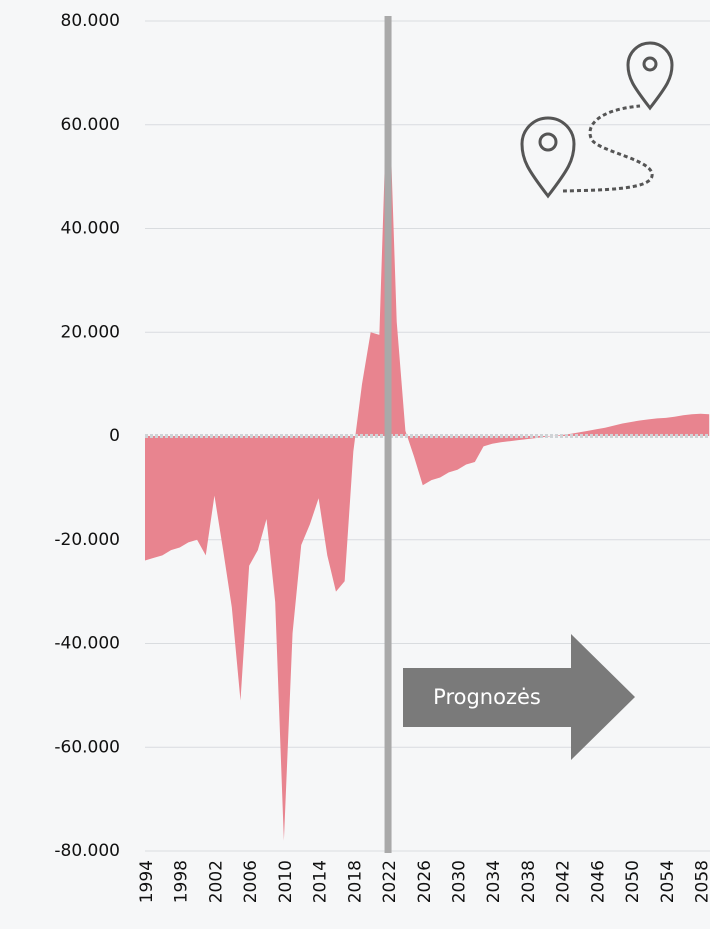  I want to click on y-tick-label: 0, so click(114, 436).